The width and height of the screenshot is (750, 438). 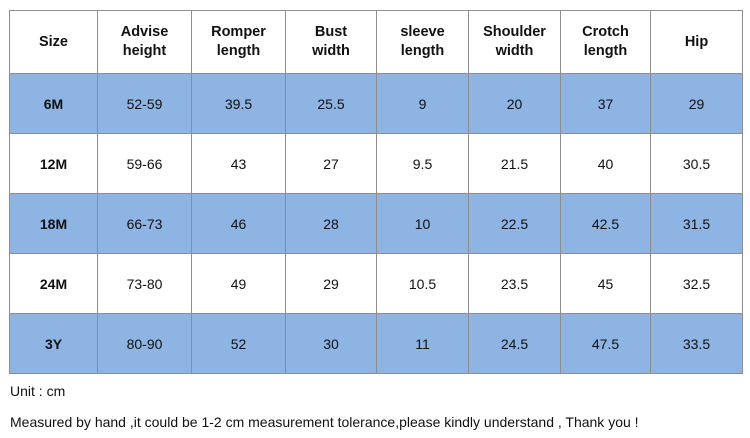 I want to click on table-row-18m: 18M 66-73 46 28 10 22.5 42.5 31.5, so click(x=376, y=223).